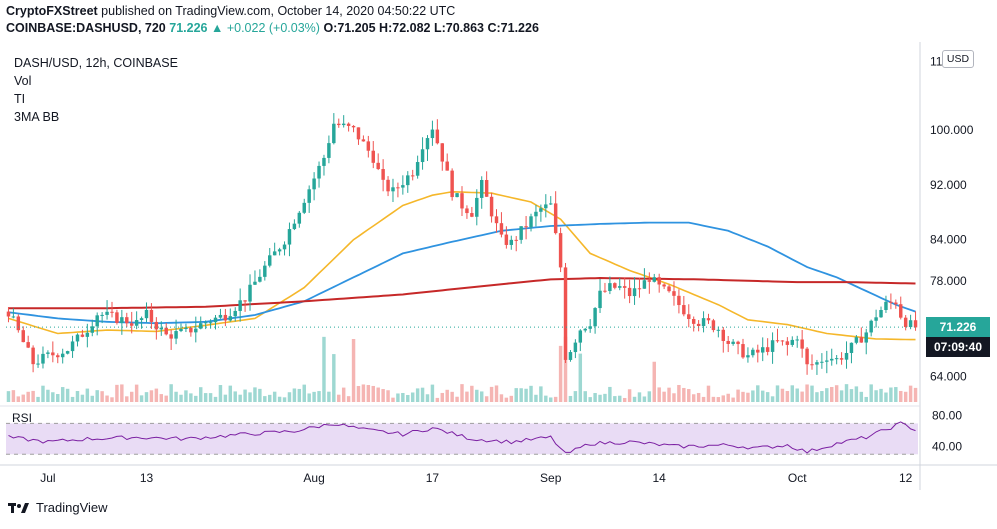 The width and height of the screenshot is (997, 529). I want to click on tradingview-footer: TradingView, so click(58, 507).